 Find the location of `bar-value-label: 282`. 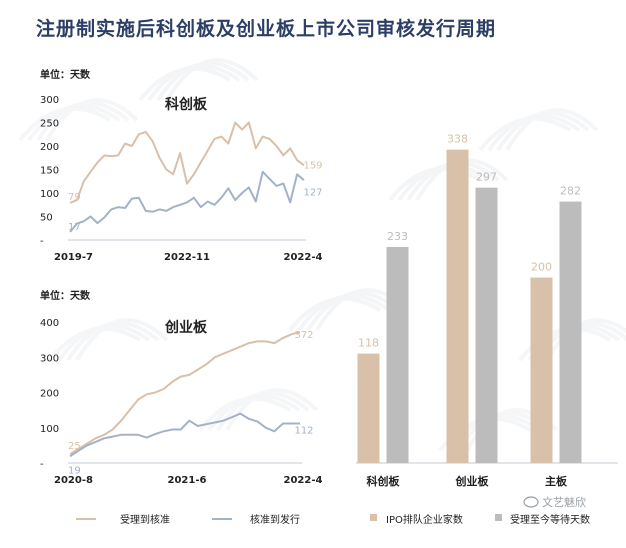

bar-value-label: 282 is located at coordinates (570, 191).